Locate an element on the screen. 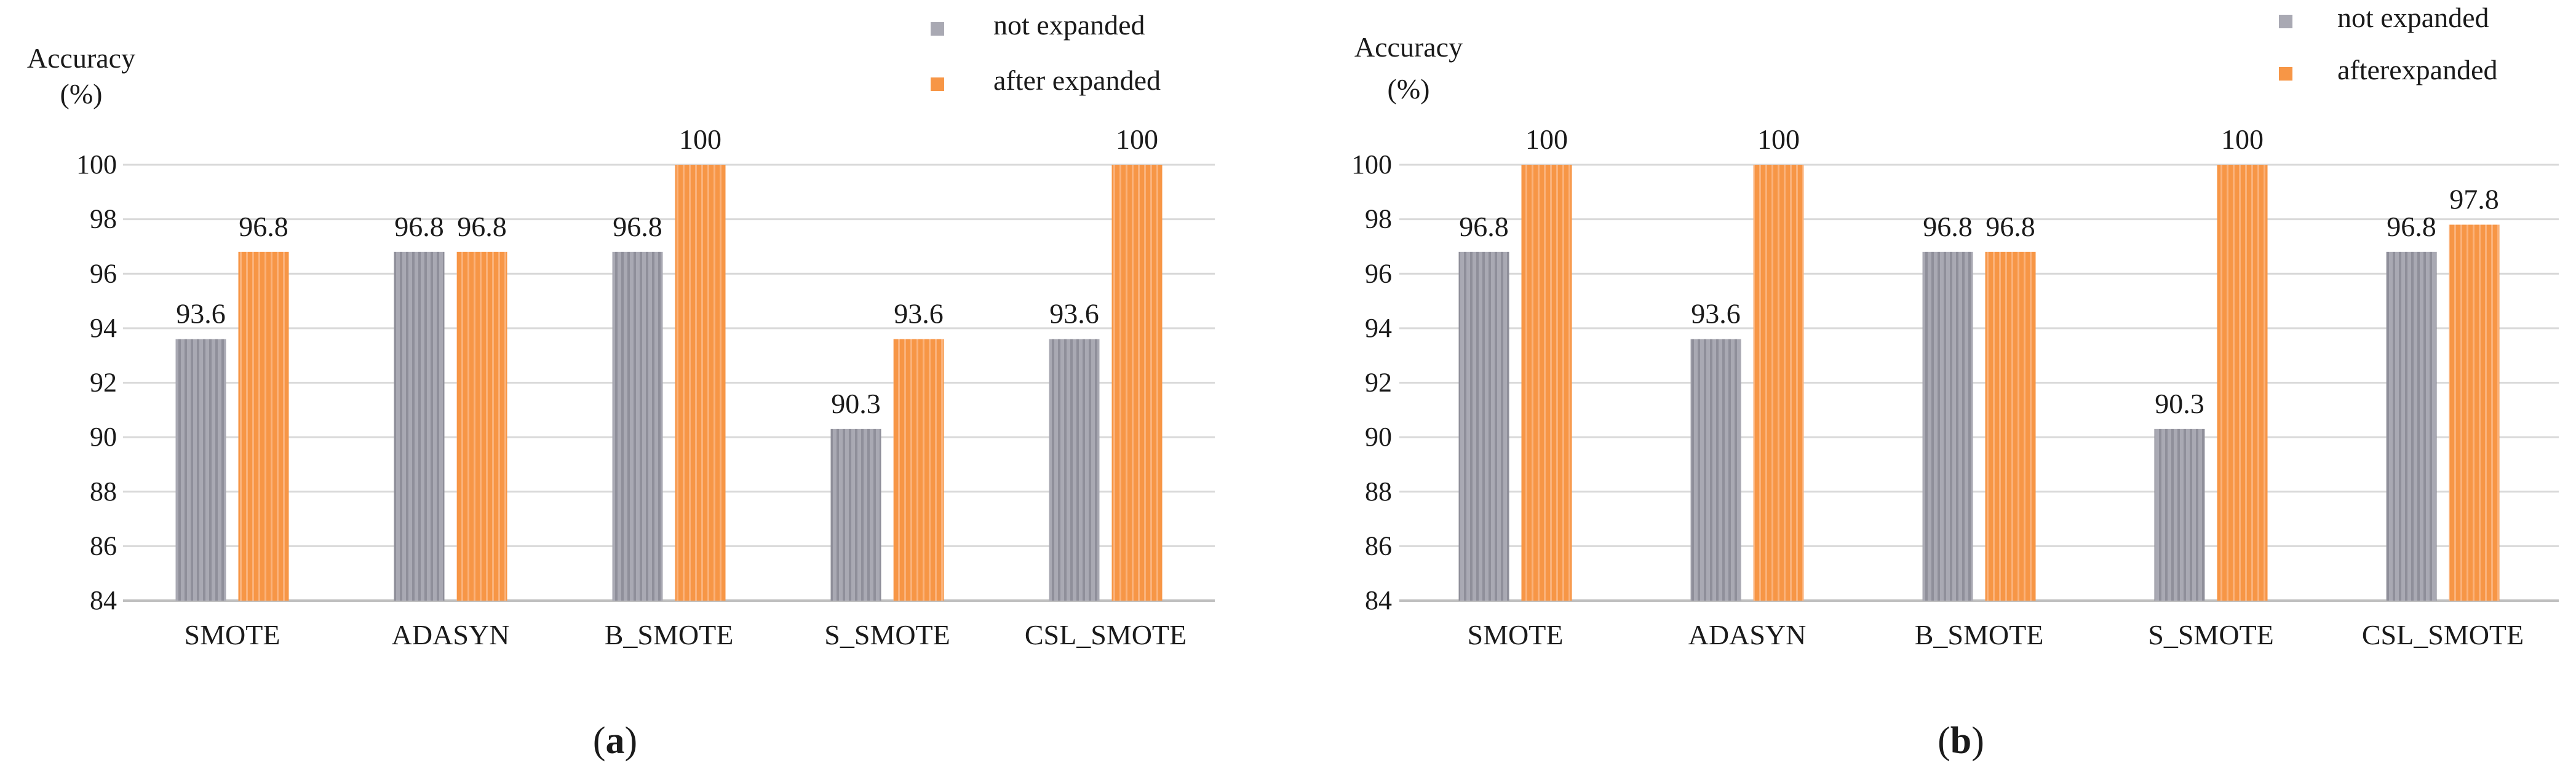  legend-label: after expanded is located at coordinates (1077, 80).